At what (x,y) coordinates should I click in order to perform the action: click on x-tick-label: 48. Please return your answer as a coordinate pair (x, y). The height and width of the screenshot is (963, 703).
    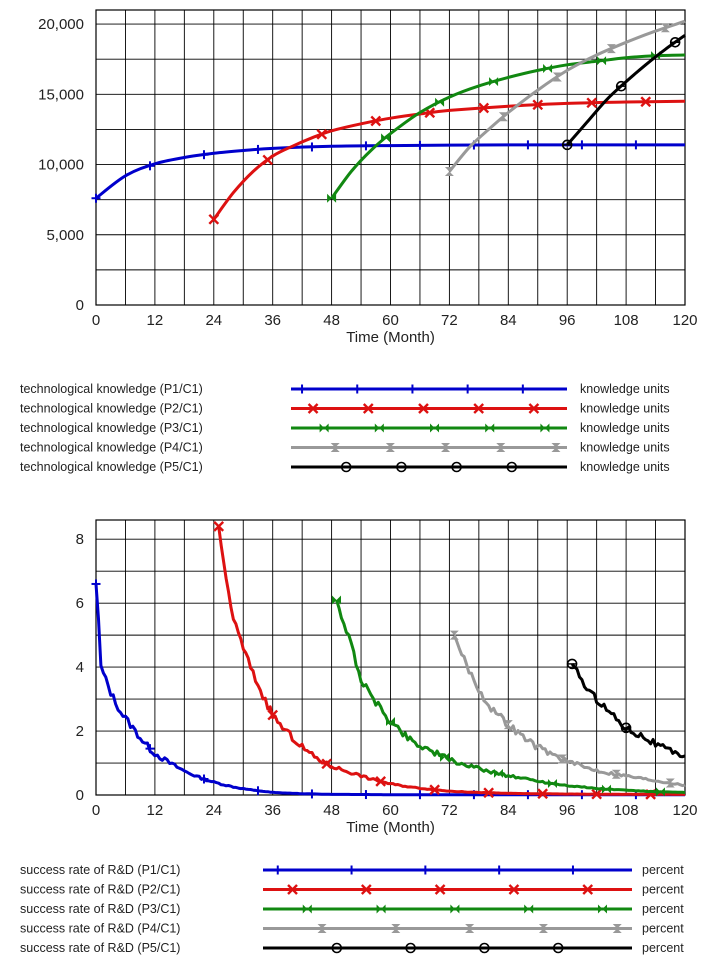
    Looking at the image, I should click on (331, 320).